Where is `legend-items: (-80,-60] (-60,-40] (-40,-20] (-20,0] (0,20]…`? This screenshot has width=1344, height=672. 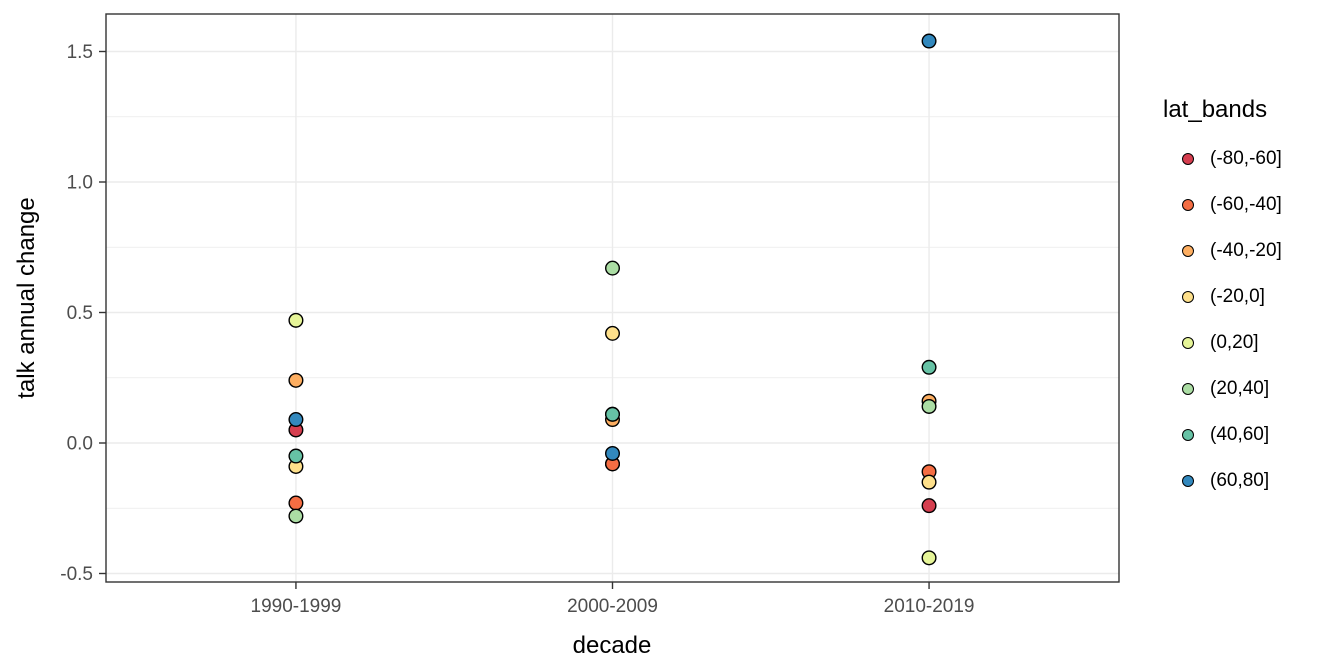 legend-items: (-80,-60] (-60,-40] (-40,-20] (-20,0] (0,20]… is located at coordinates (1222, 320).